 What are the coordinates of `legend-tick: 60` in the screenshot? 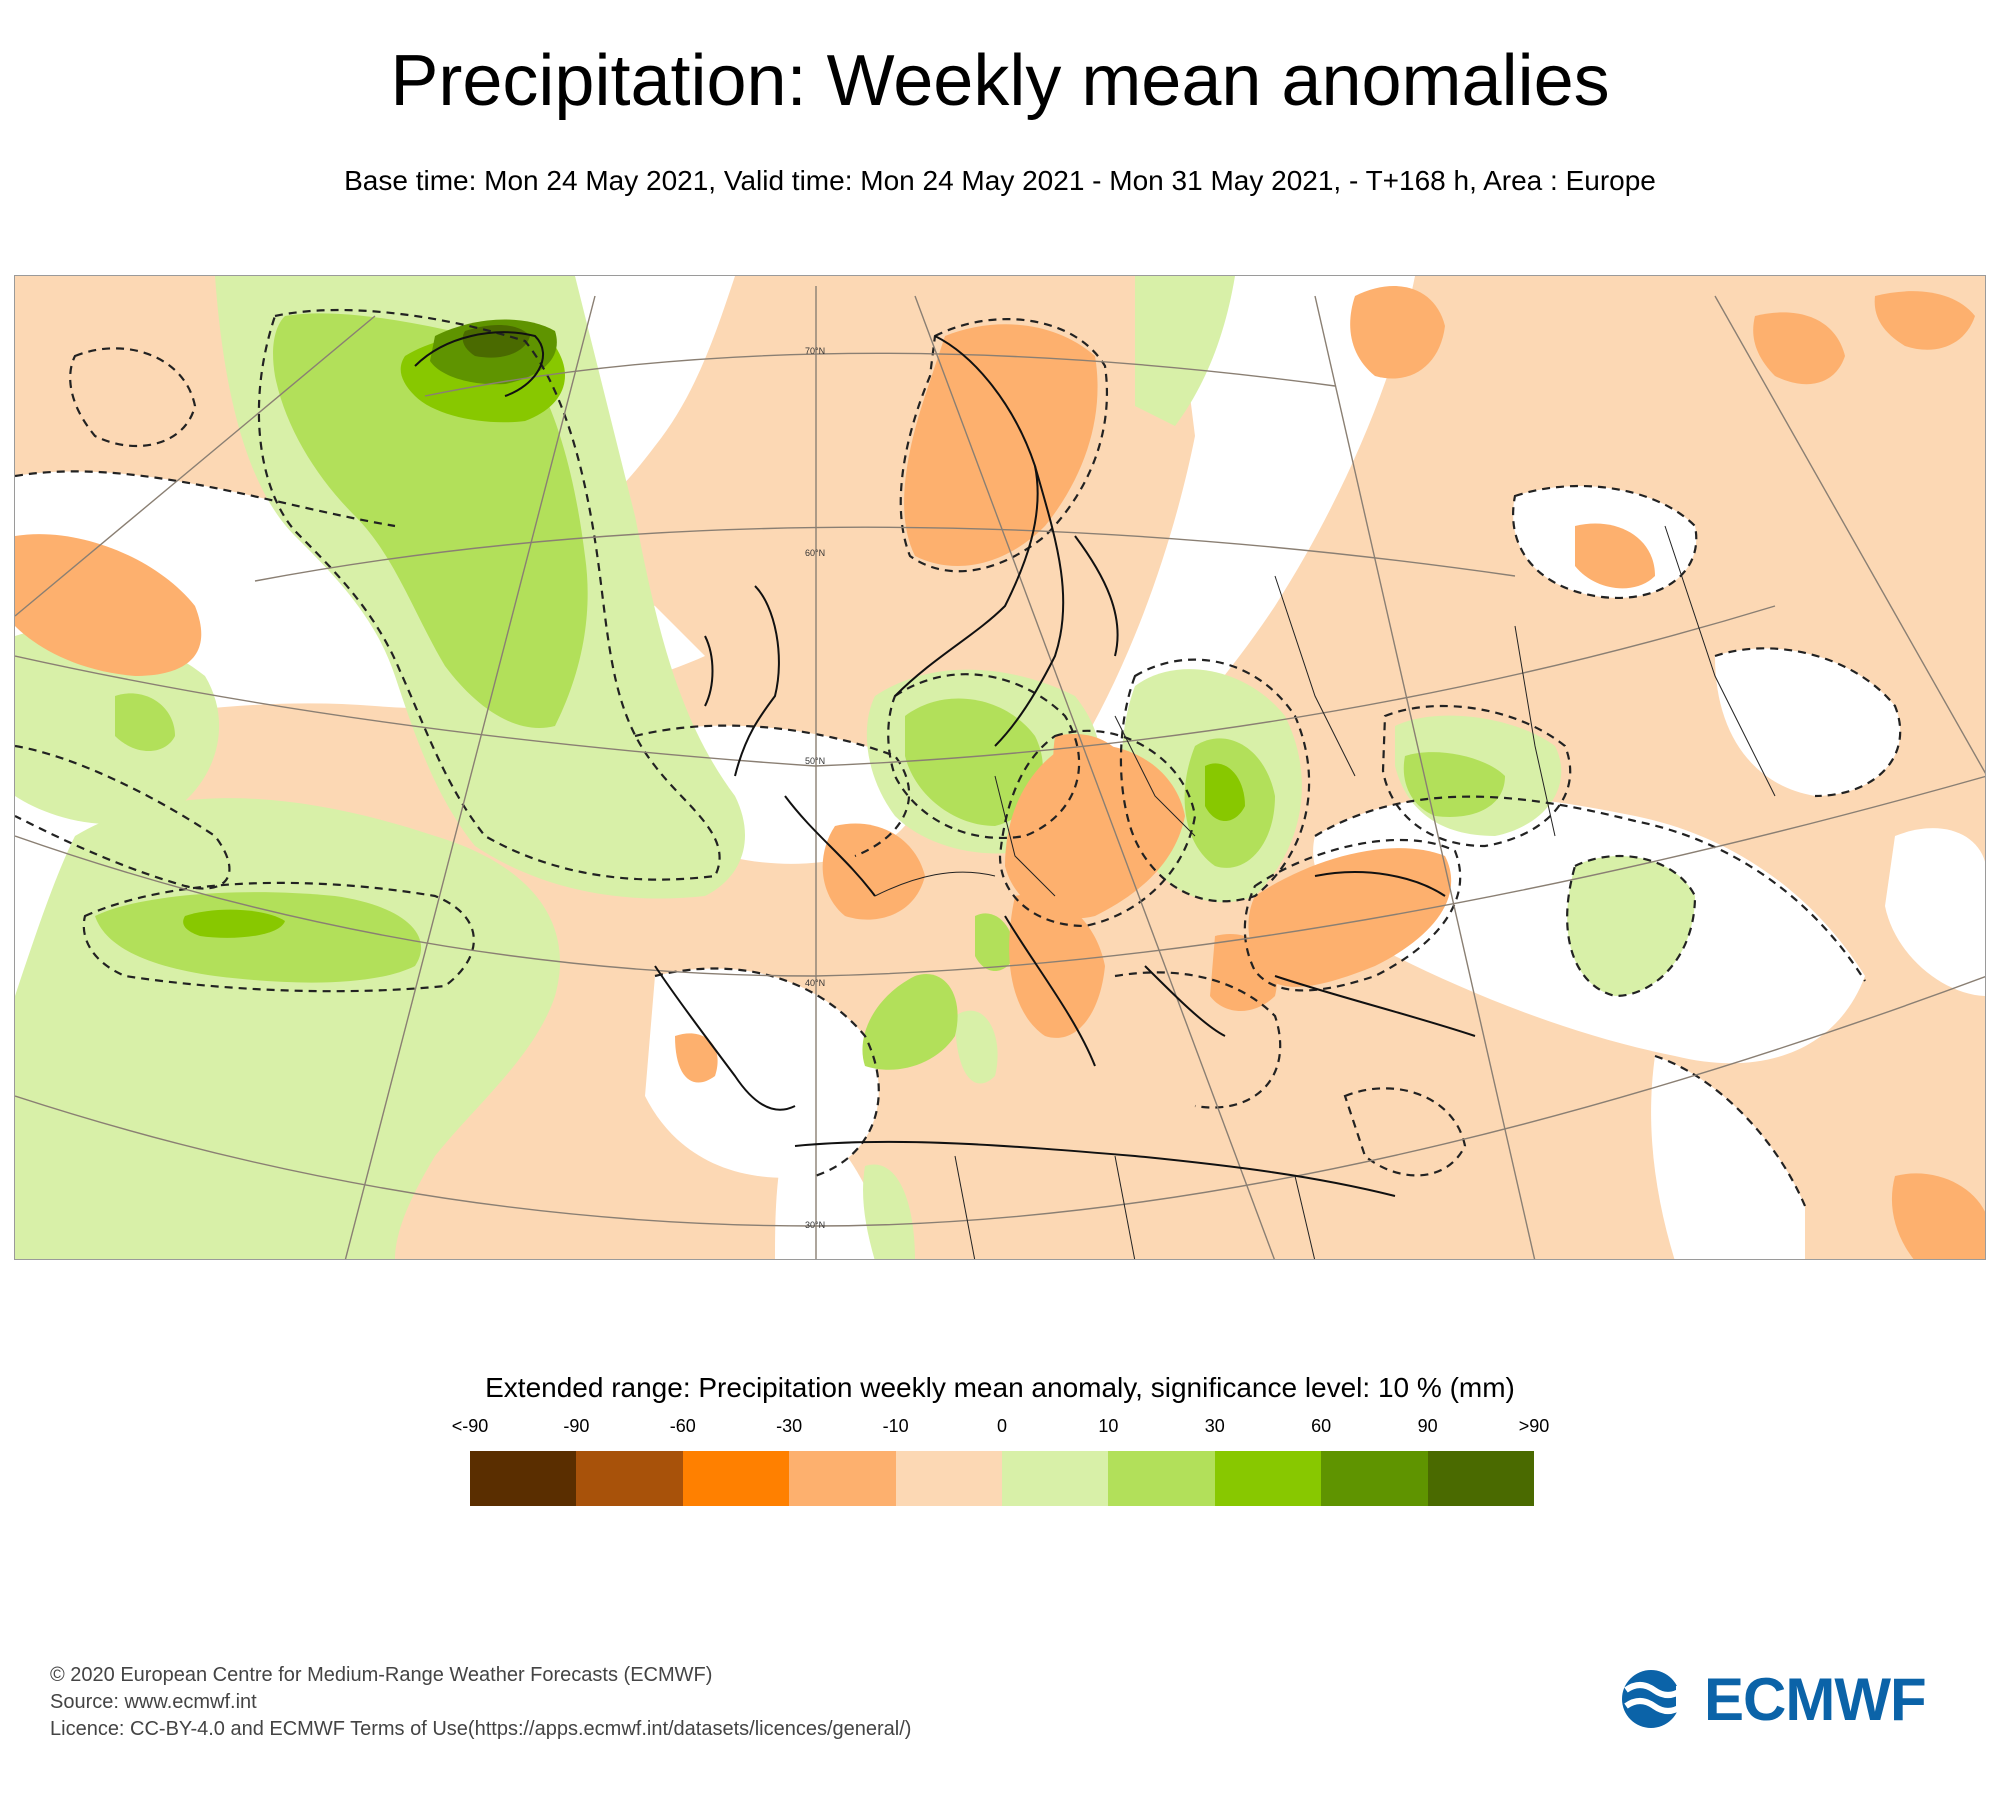 It's located at (1321, 1426).